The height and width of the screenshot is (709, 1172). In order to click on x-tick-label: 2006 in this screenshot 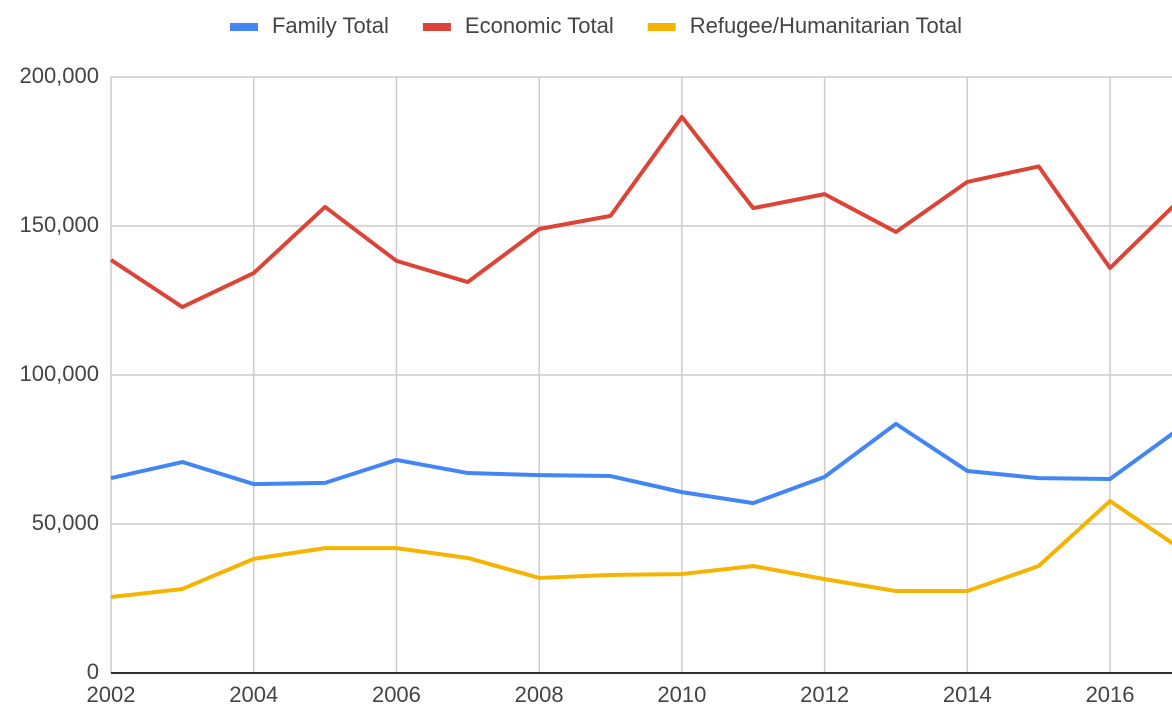, I will do `click(396, 694)`.